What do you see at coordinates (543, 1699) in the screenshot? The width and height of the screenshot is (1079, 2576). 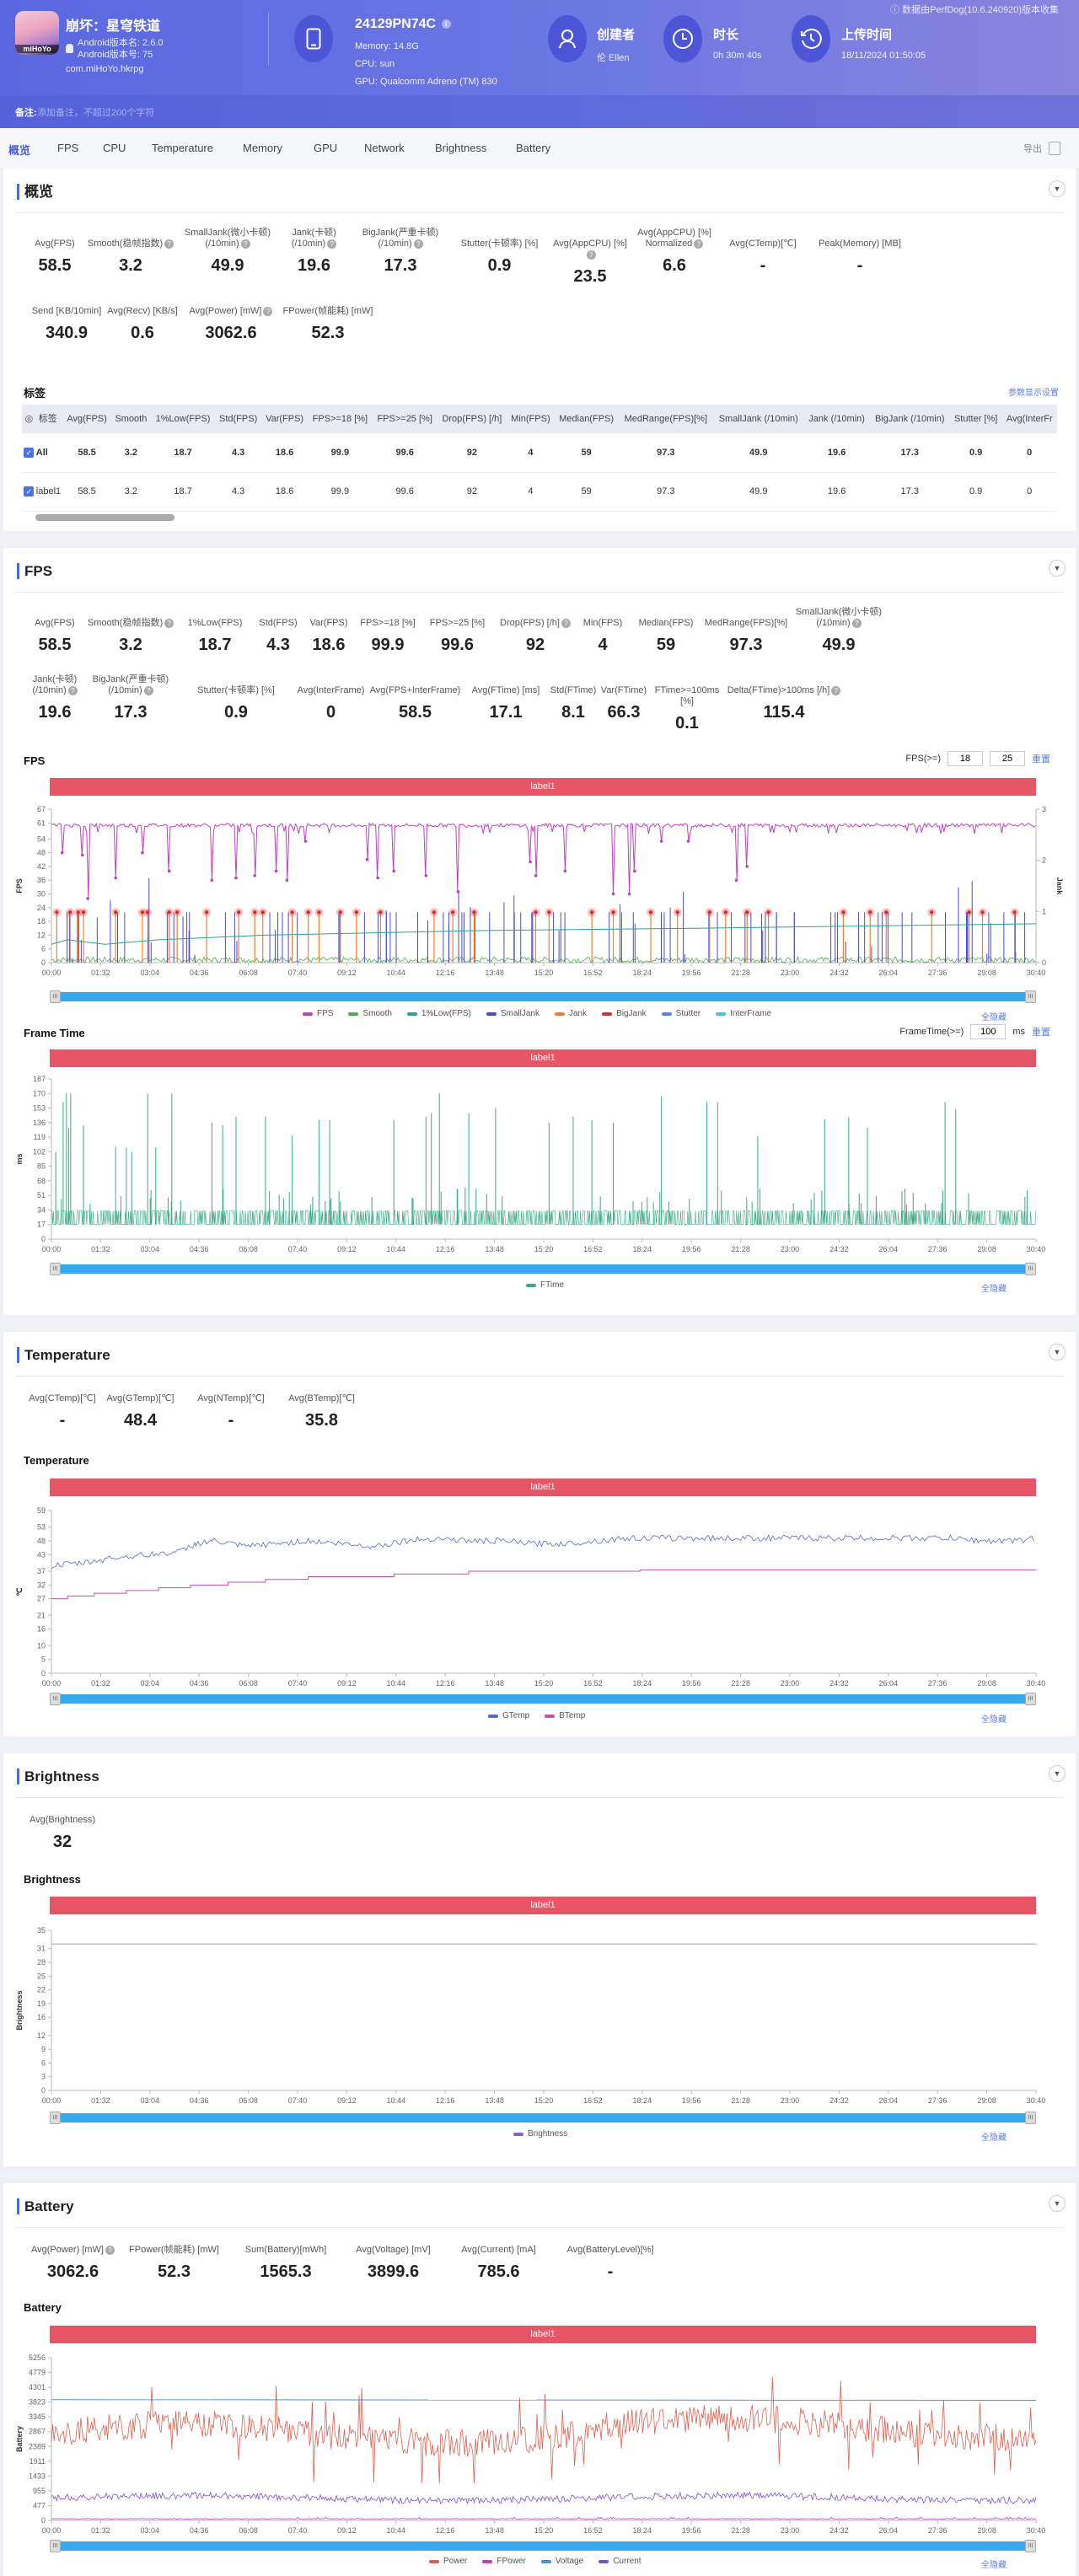 I see `temperature-zoom-slider: III III` at bounding box center [543, 1699].